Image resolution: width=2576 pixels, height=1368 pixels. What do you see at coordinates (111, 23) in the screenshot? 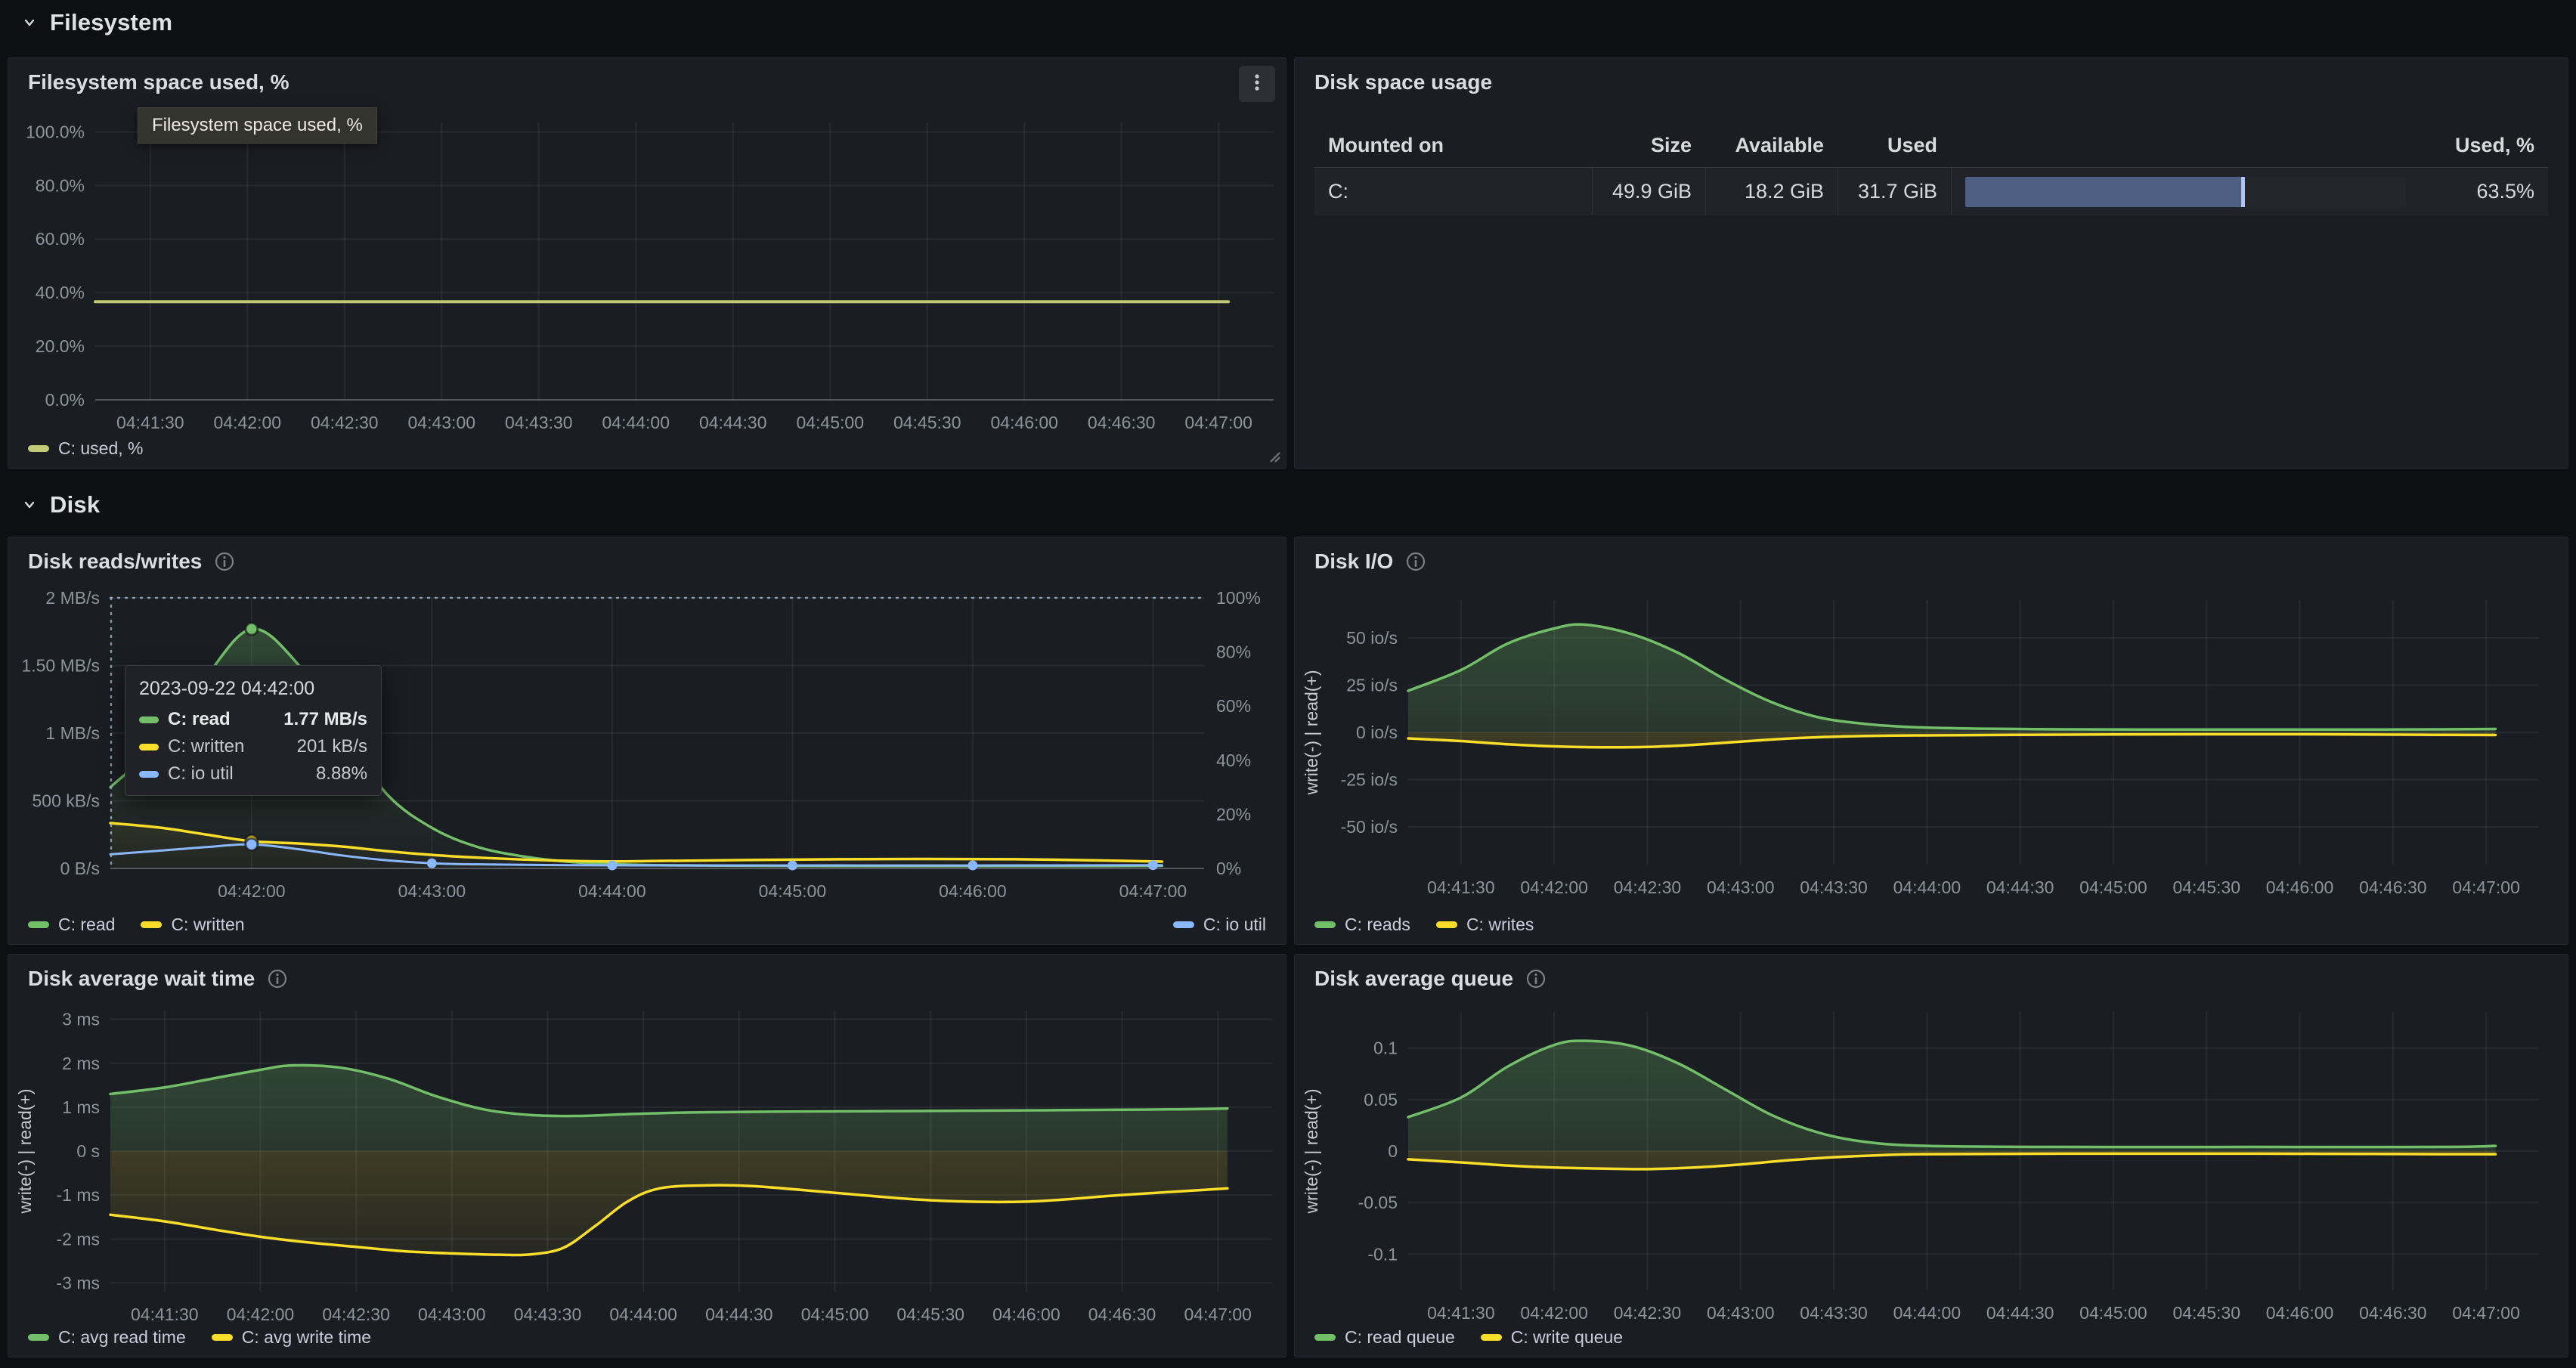
I see `section-label: Filesystem` at bounding box center [111, 23].